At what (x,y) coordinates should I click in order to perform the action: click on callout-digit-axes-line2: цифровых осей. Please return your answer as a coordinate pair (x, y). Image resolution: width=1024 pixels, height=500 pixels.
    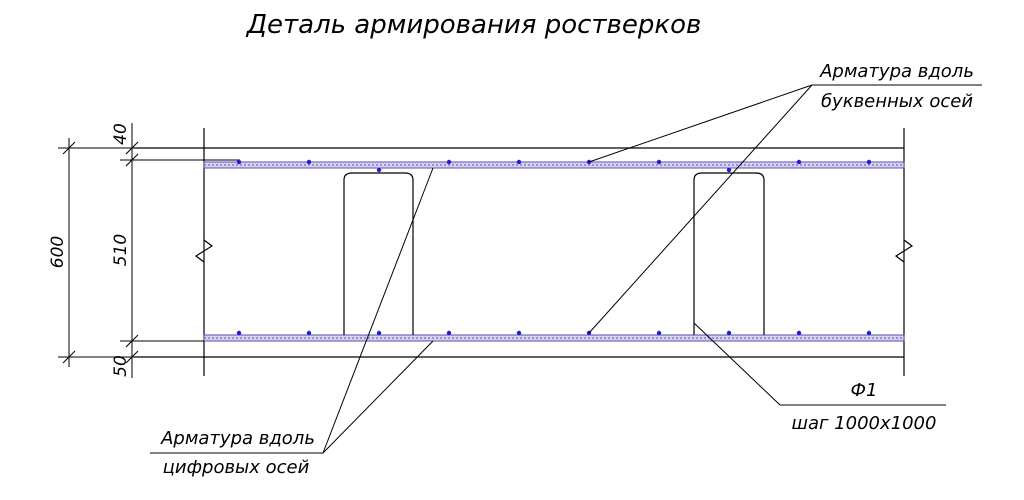
    Looking at the image, I should click on (236, 467).